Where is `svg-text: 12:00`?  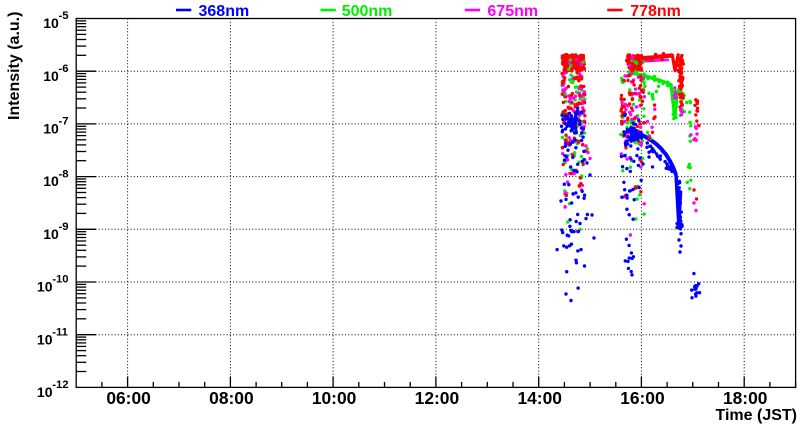 svg-text: 12:00 is located at coordinates (437, 398).